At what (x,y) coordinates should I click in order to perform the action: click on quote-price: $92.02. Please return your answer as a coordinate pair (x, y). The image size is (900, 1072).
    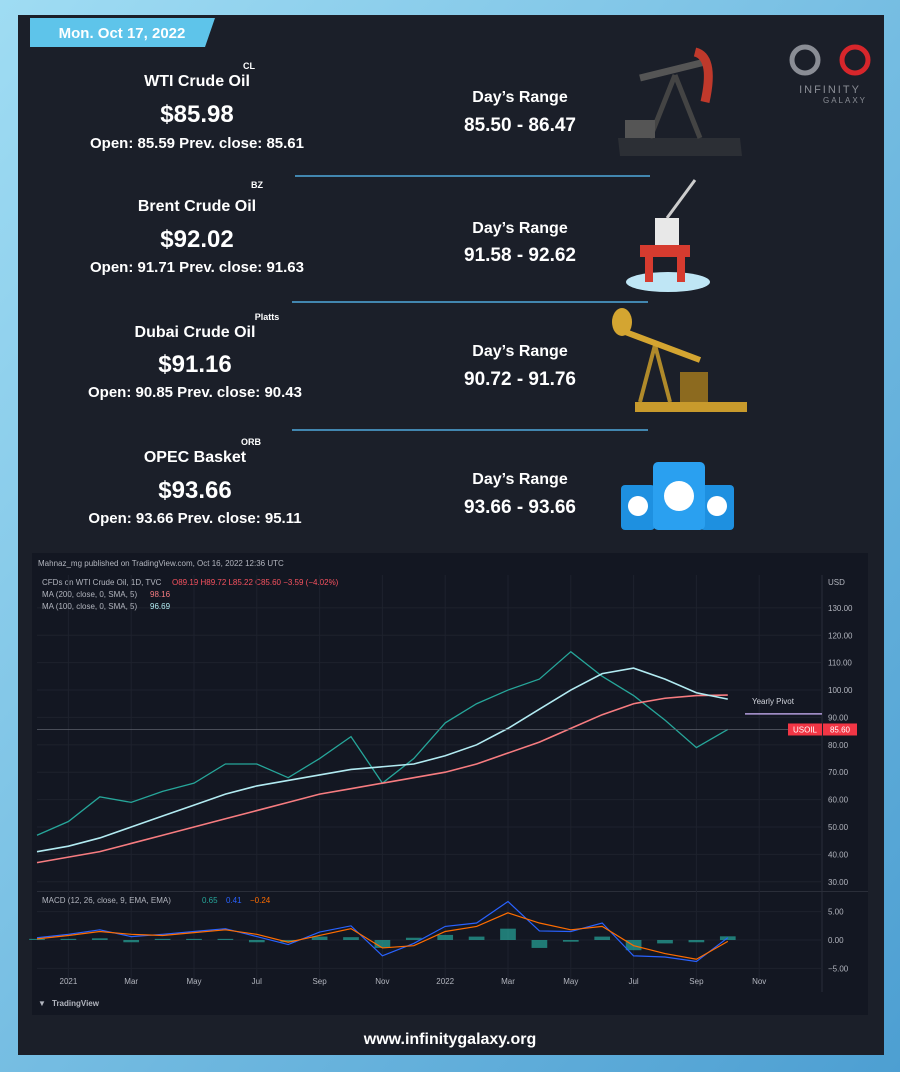
    Looking at the image, I should click on (196, 239).